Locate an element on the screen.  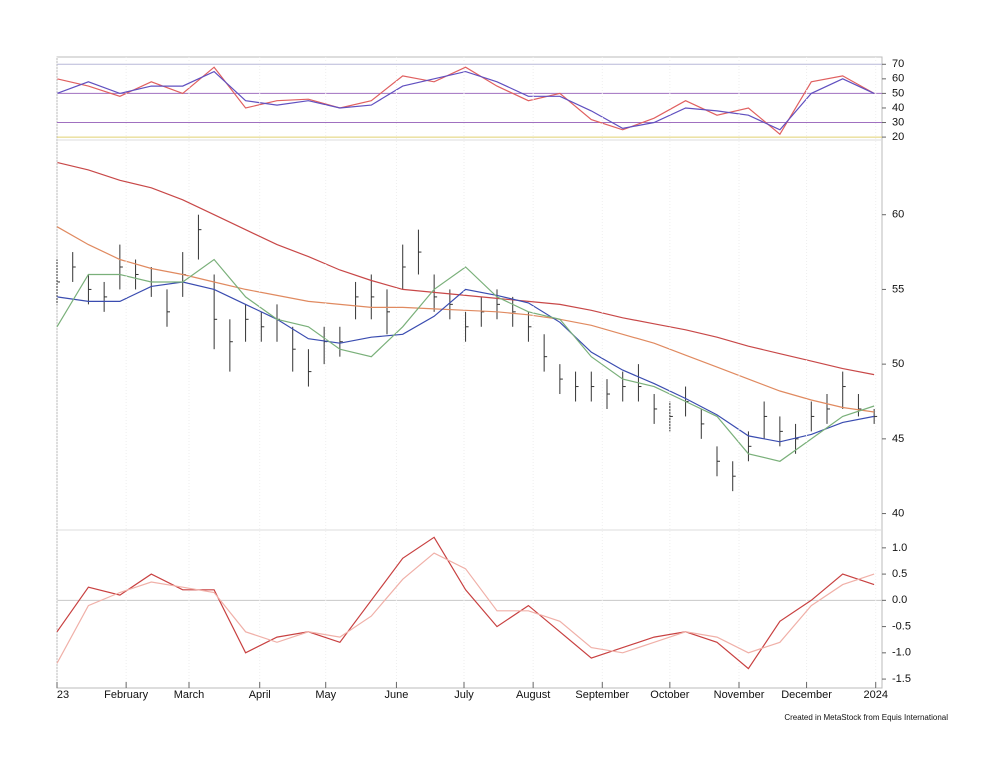
y-tick-label: -1.5 is located at coordinates (901, 679).